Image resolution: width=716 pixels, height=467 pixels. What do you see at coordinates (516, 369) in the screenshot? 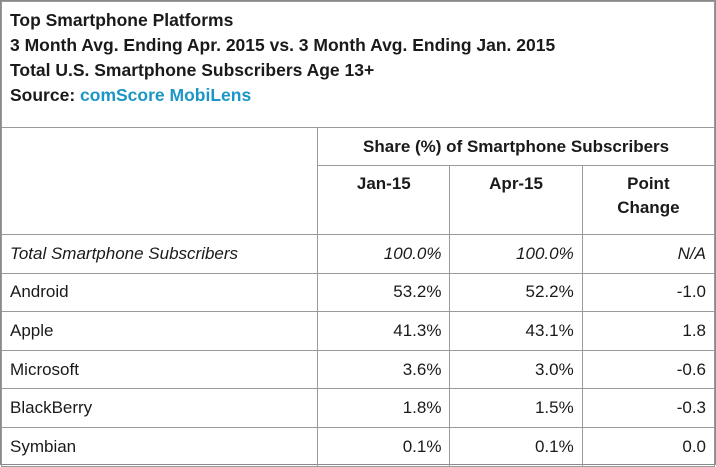
I see `cell-apr: 3.0%` at bounding box center [516, 369].